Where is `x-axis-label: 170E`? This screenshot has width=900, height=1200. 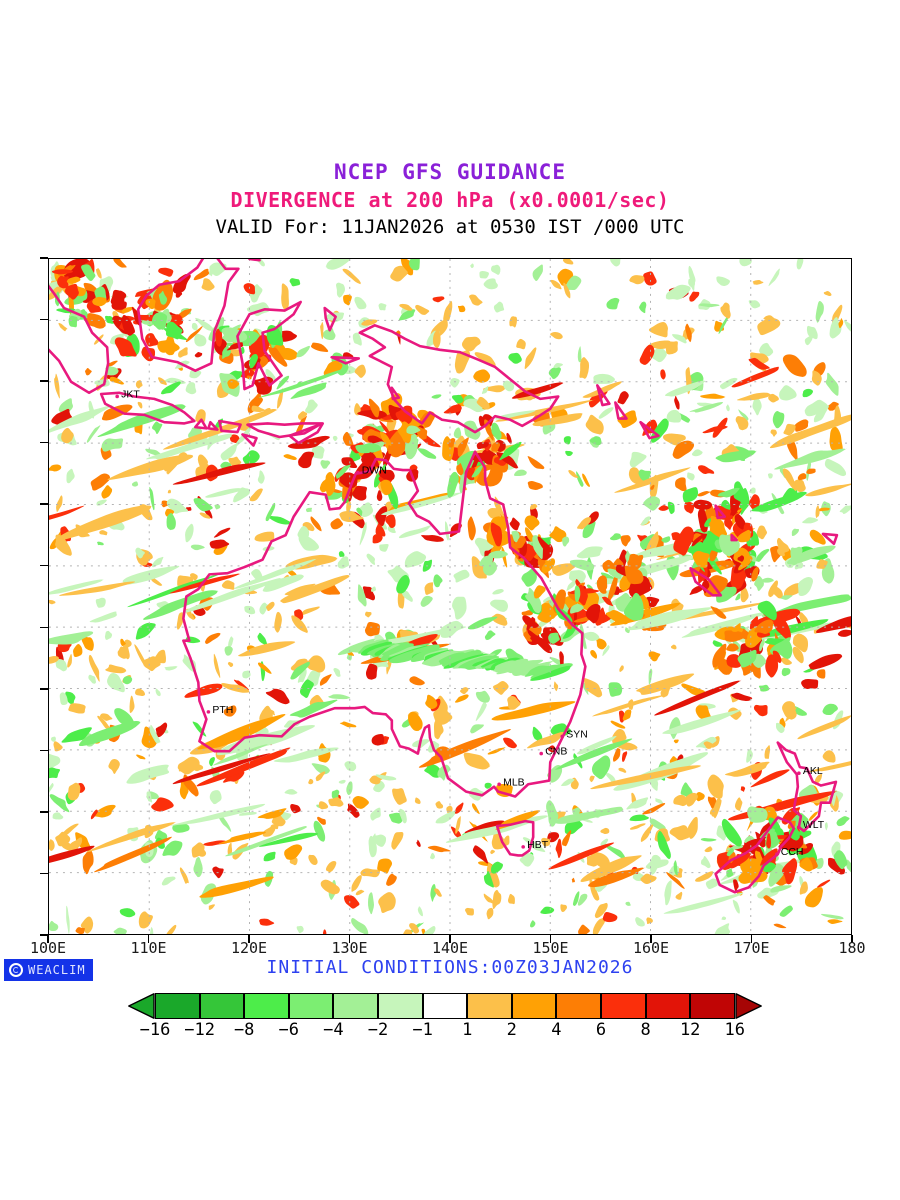
x-axis-label: 170E is located at coordinates (751, 948).